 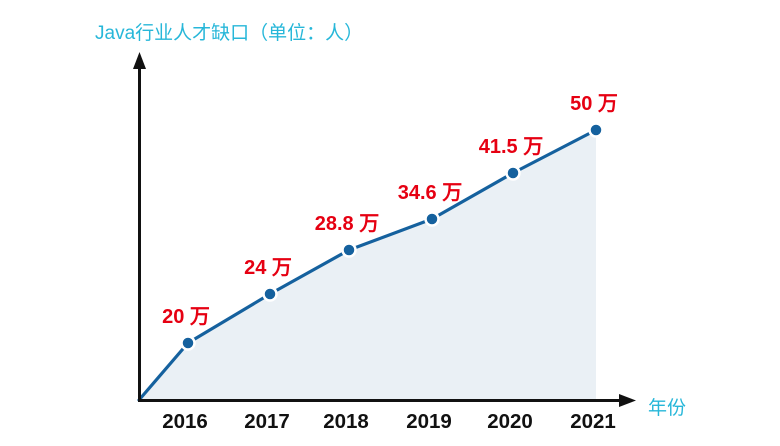 I want to click on x-tick-label: 2016, so click(x=185, y=421).